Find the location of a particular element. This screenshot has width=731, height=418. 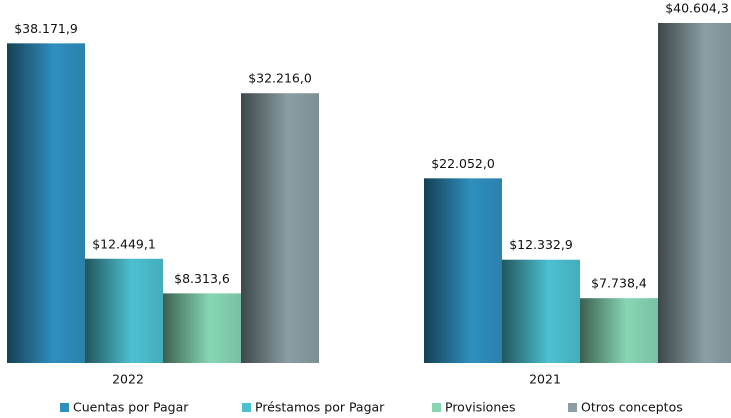

x-tick-label: 2022 is located at coordinates (128, 379).